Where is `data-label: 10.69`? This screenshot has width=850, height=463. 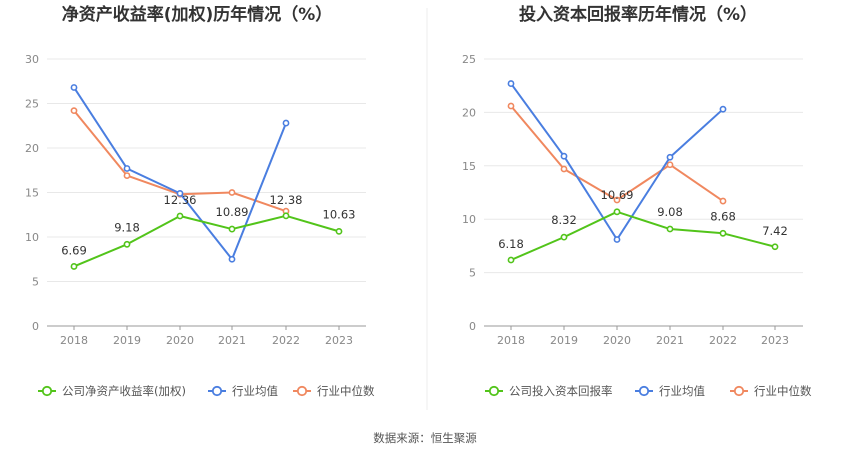 data-label: 10.69 is located at coordinates (617, 195).